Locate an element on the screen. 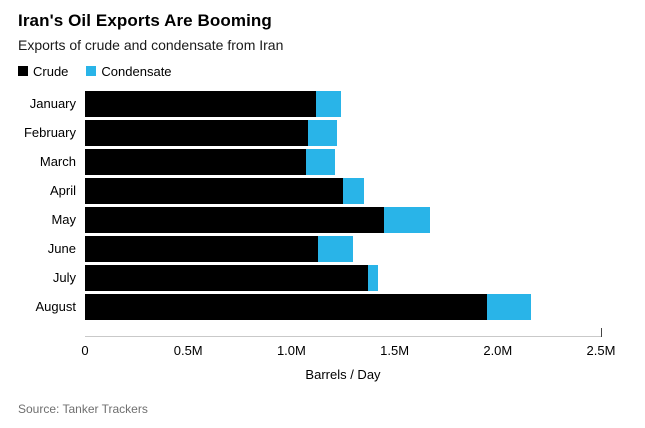  x-axis: 0 0.5M 1.0M 1.5M 2.0M 2.5M is located at coordinates (348, 344).